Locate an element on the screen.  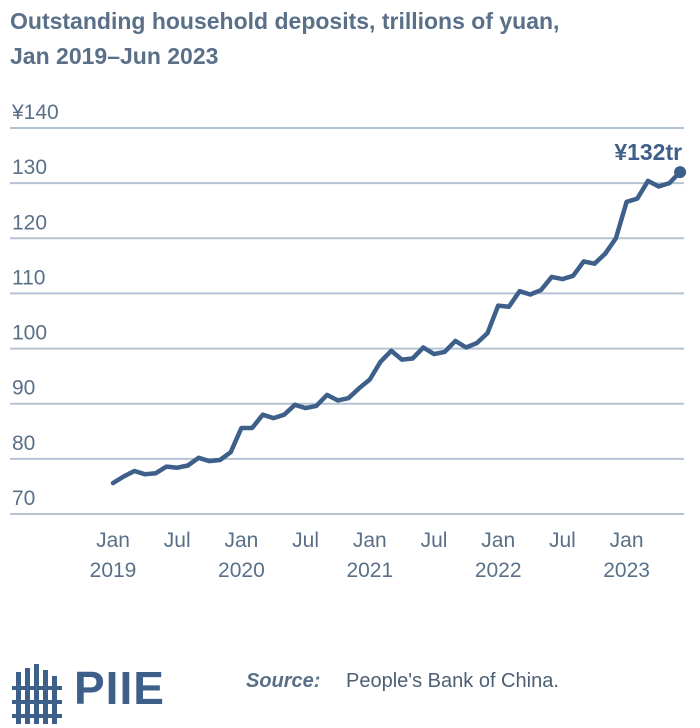
brand-name: PIIE is located at coordinates (119, 688).